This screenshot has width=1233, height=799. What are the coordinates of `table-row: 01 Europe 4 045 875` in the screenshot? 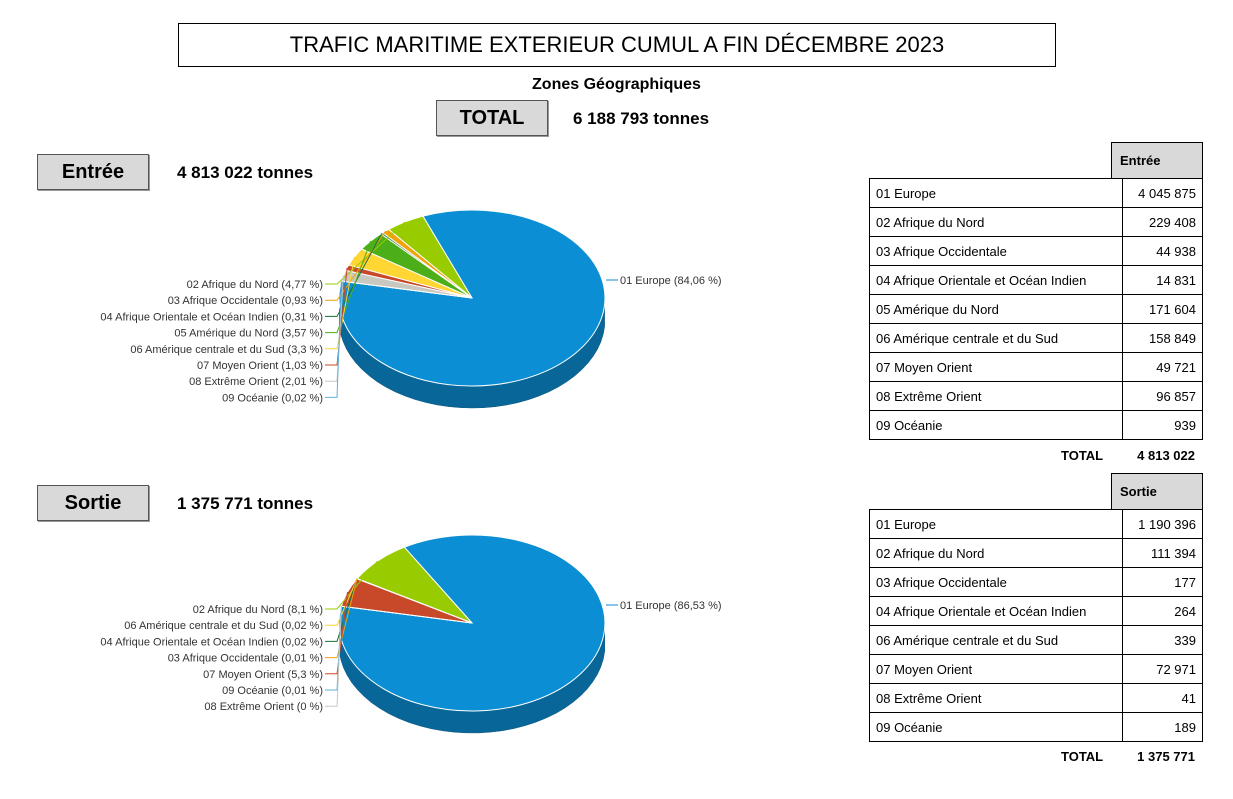 It's located at (1036, 193).